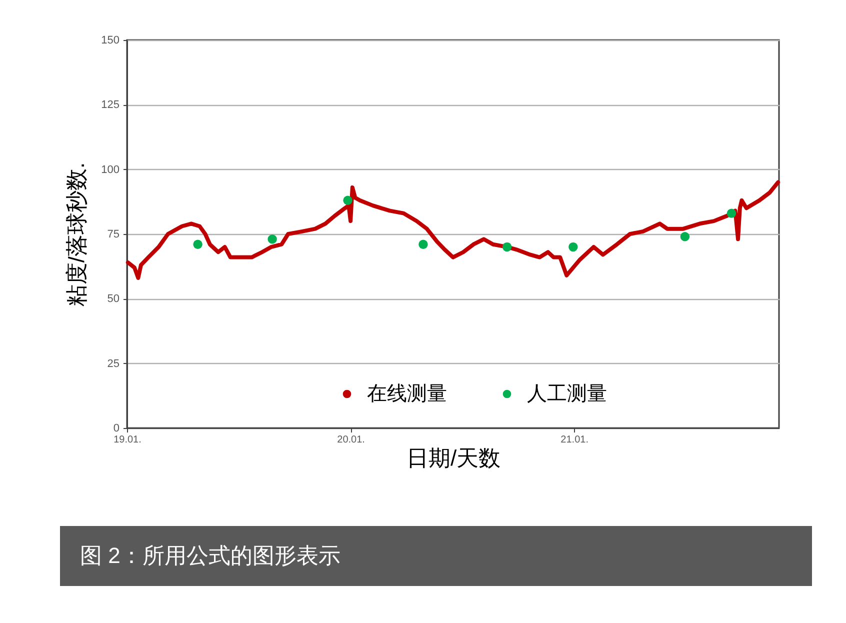  I want to click on caption: 图 2：所用公式的图形表示, so click(210, 555).